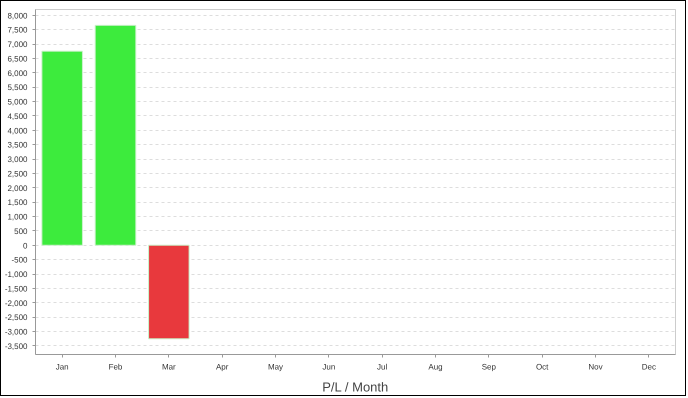 This screenshot has width=688, height=398. What do you see at coordinates (17, 44) in the screenshot?
I see `y-tick-label: 7,000` at bounding box center [17, 44].